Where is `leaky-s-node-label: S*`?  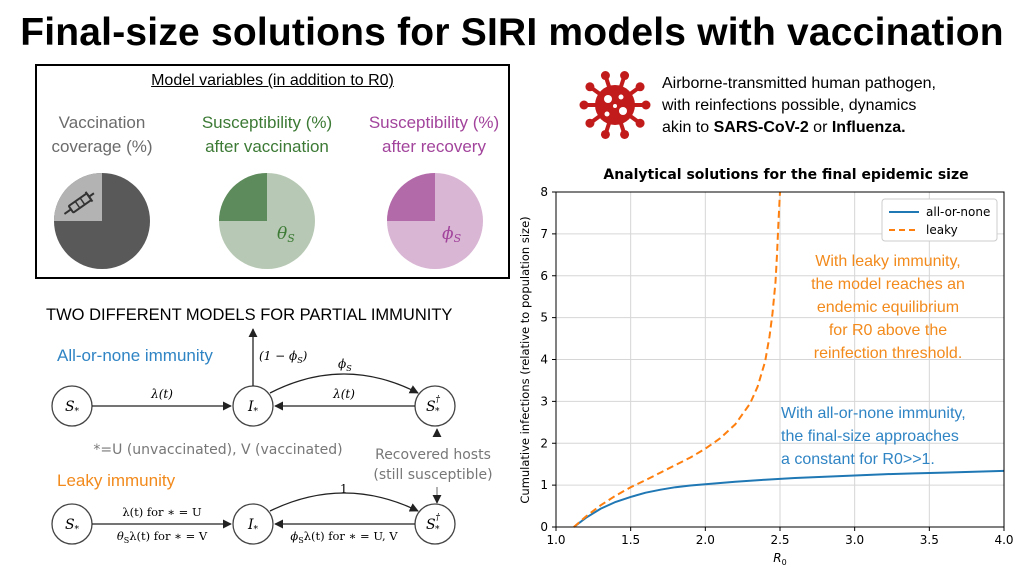 leaky-s-node-label: S* is located at coordinates (72, 526).